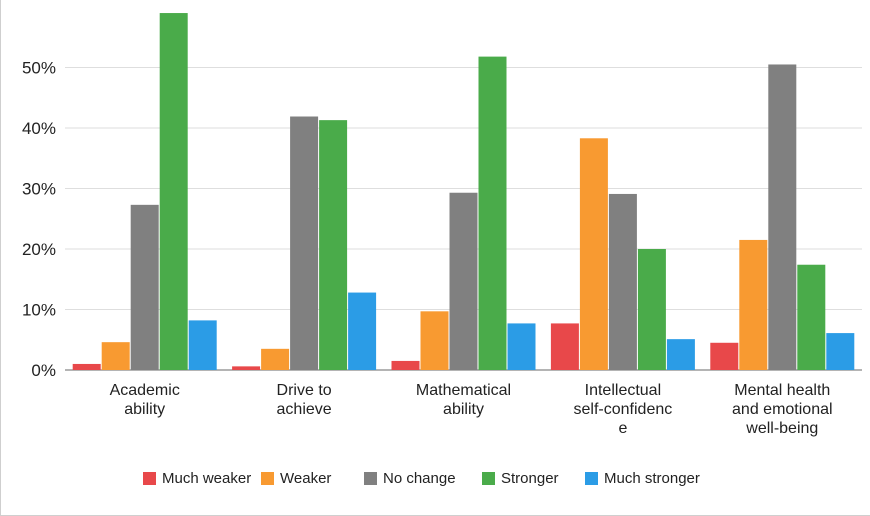  Describe the element at coordinates (622, 428) in the screenshot. I see `x-category-label: e` at that location.